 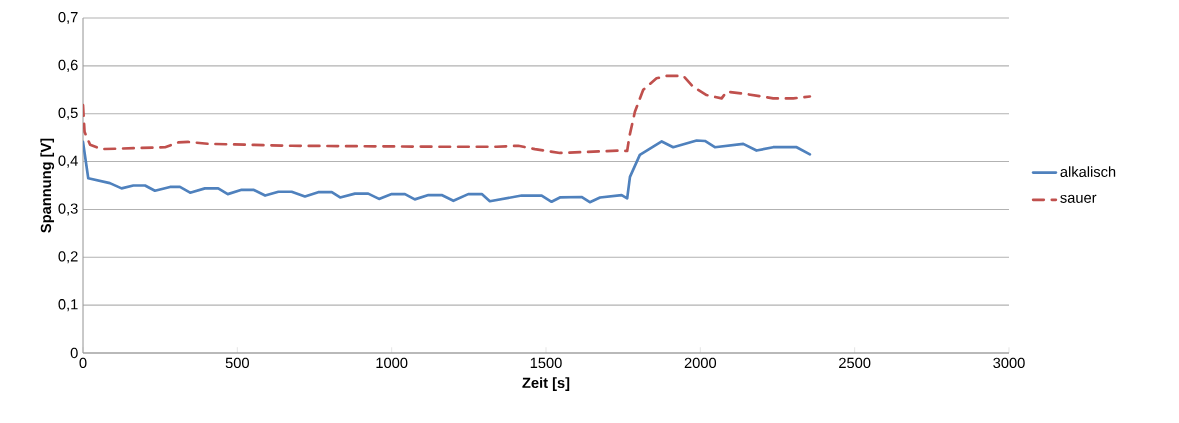 I want to click on y-tick-label: 0,7, so click(x=68, y=18).